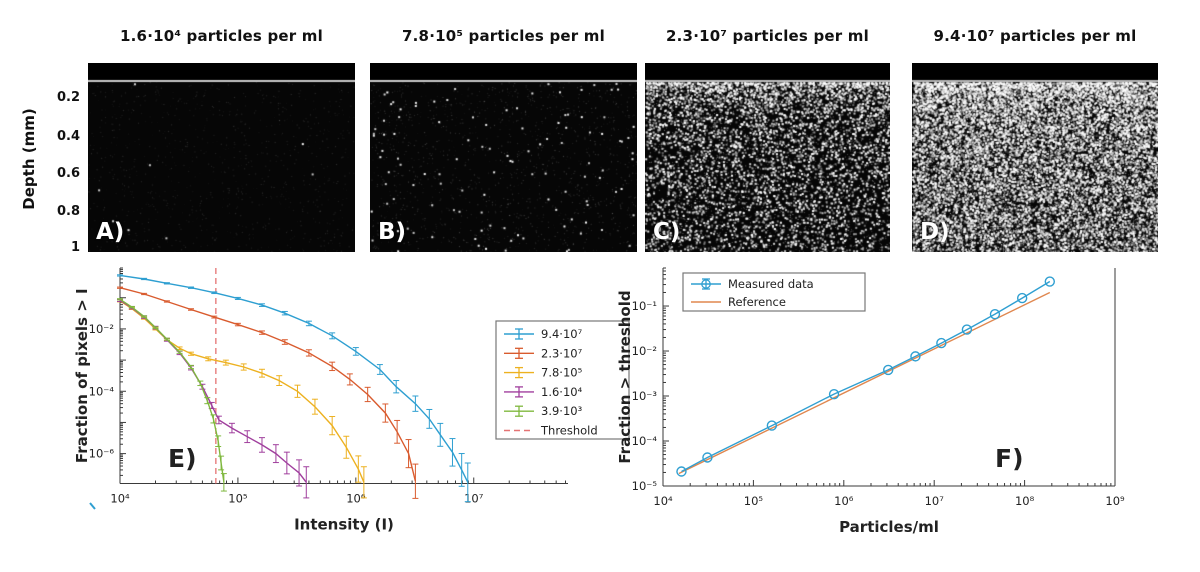  What do you see at coordinates (562, 353) in the screenshot?
I see `legend-label: 2.3·10⁷` at bounding box center [562, 353].